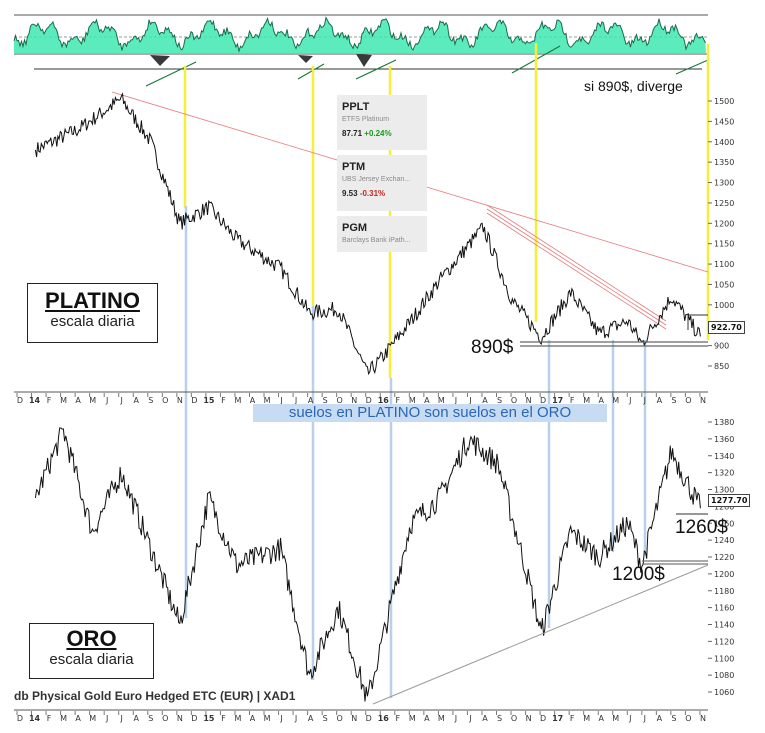 Image resolution: width=765 pixels, height=733 pixels. What do you see at coordinates (372, 193) in the screenshot?
I see `ticker-change: -0.31%` at bounding box center [372, 193].